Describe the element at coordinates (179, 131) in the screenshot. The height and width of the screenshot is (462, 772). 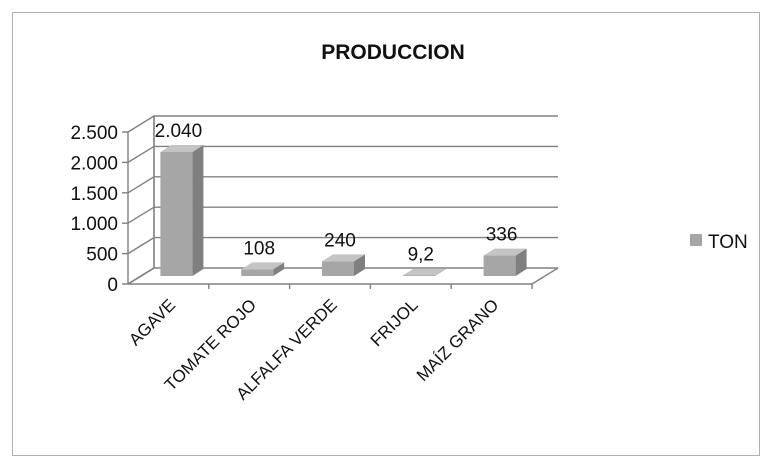
I see `data-label: 2.040` at that location.